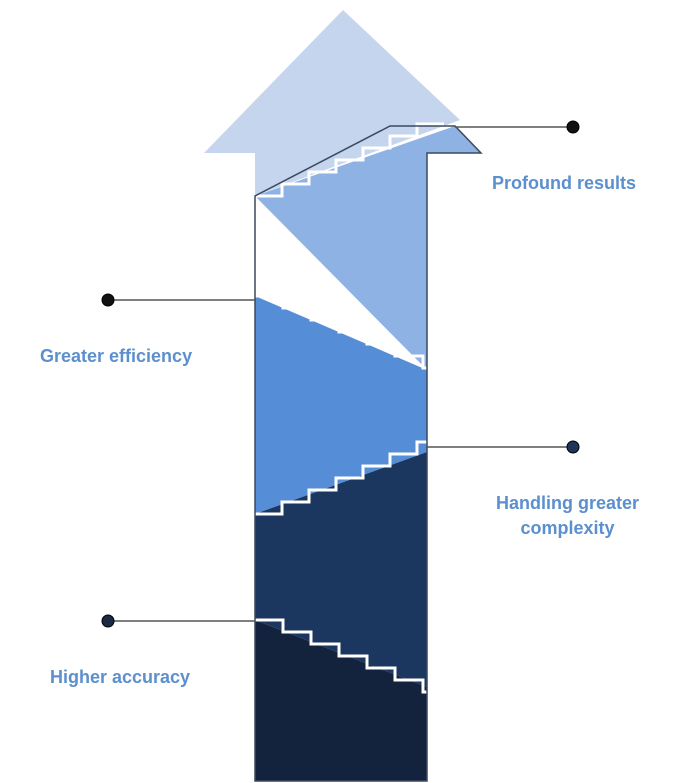 Image resolution: width=679 pixels, height=783 pixels. What do you see at coordinates (120, 677) in the screenshot?
I see `label-higher-accuracy: Higher accuracy` at bounding box center [120, 677].